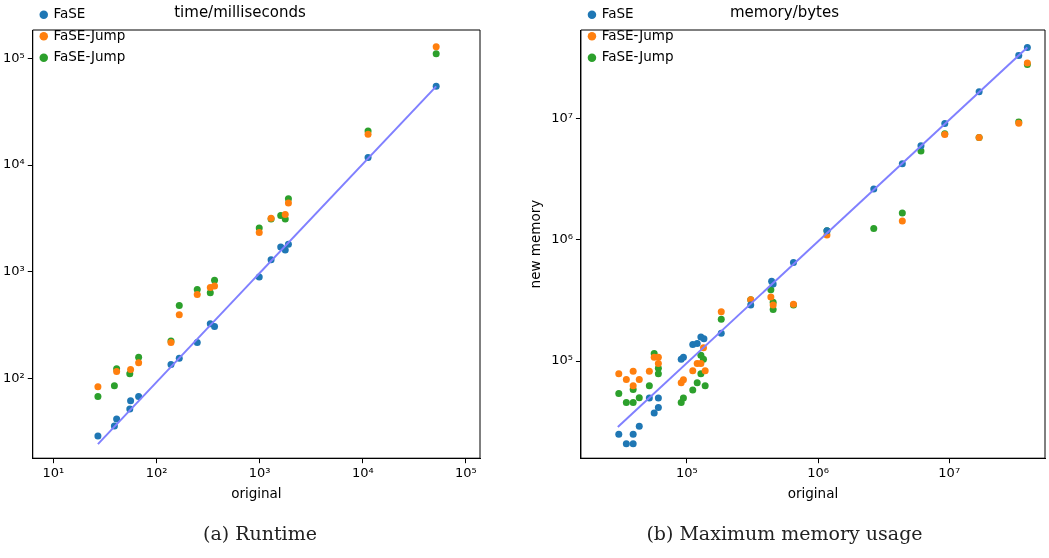 The image size is (1049, 558). Describe the element at coordinates (818, 473) in the screenshot. I see `x-tick-label: 10⁶` at that location.